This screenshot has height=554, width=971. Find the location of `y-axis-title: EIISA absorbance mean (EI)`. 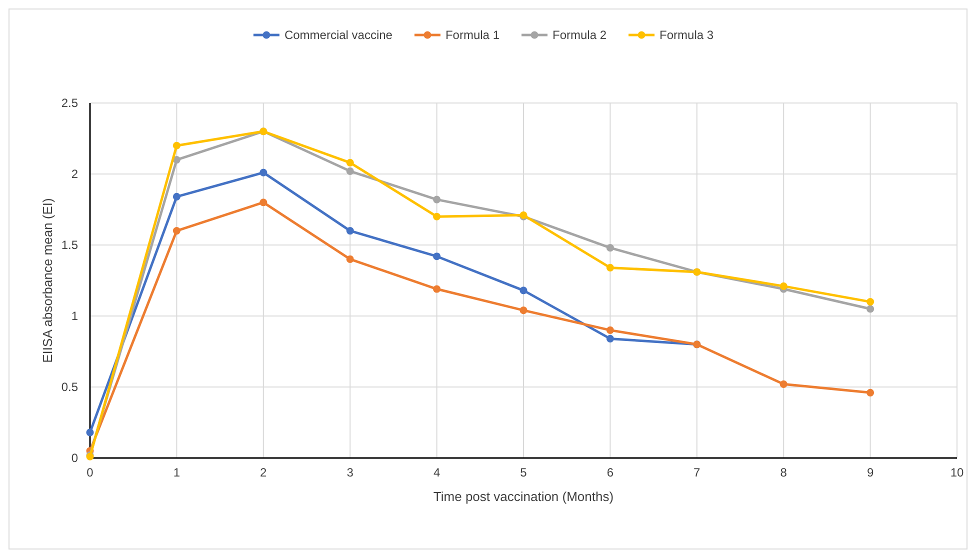

y-axis-title: EIISA absorbance mean (EI) is located at coordinates (47, 280).